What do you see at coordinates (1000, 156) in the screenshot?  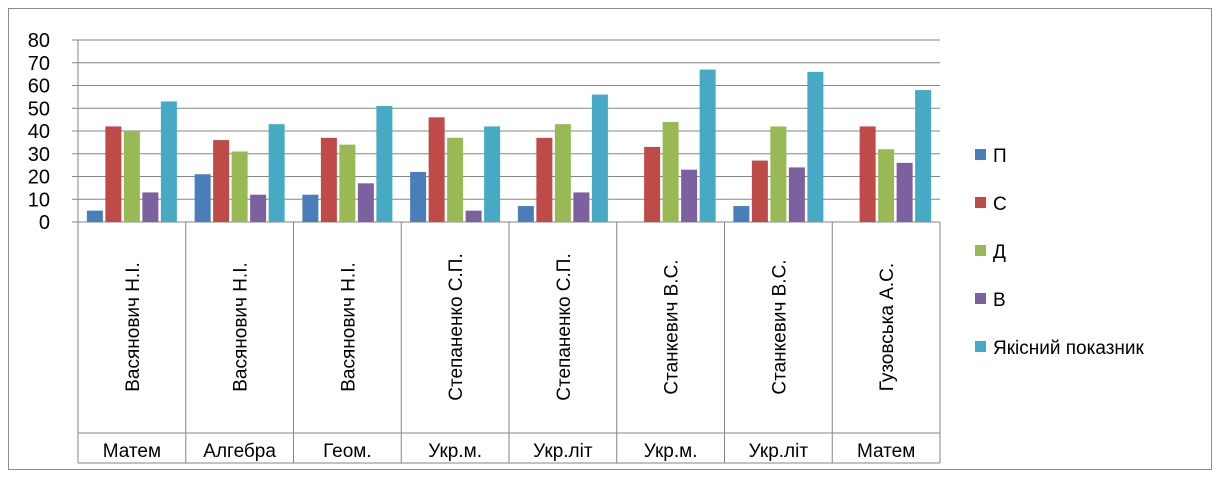 I see `legend-label: П` at bounding box center [1000, 156].